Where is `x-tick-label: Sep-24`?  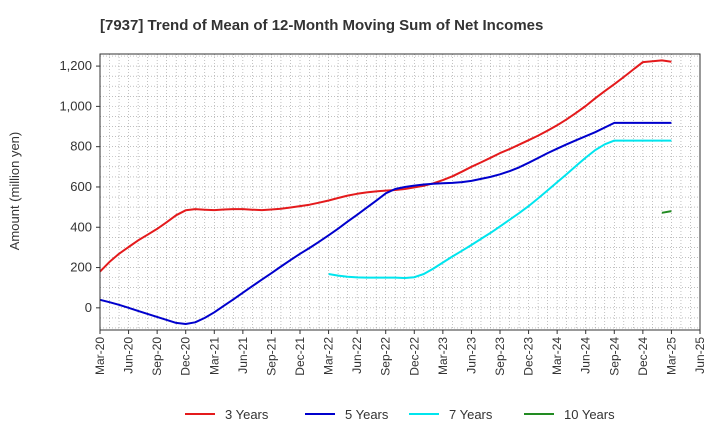 x-tick-label: Sep-24 is located at coordinates (614, 356).